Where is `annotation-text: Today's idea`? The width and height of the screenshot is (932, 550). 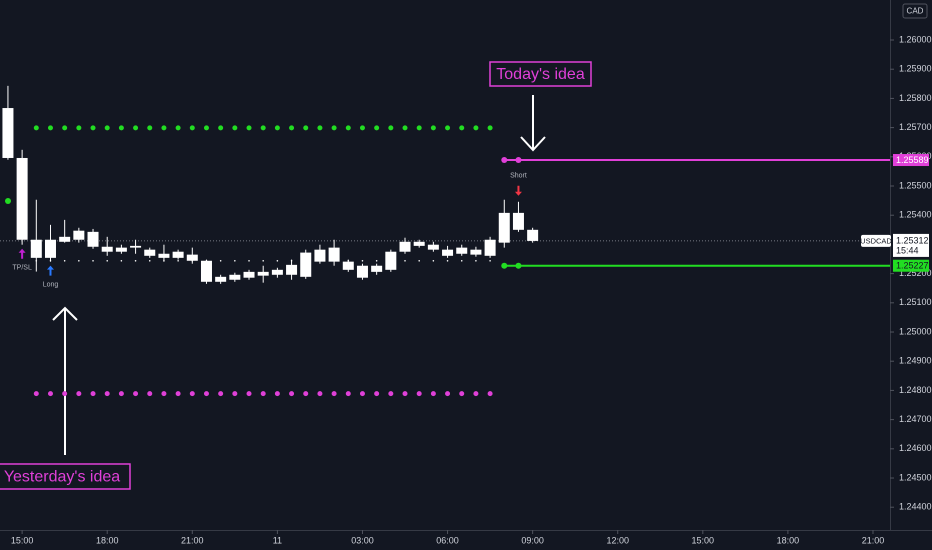
annotation-text: Today's idea is located at coordinates (540, 74).